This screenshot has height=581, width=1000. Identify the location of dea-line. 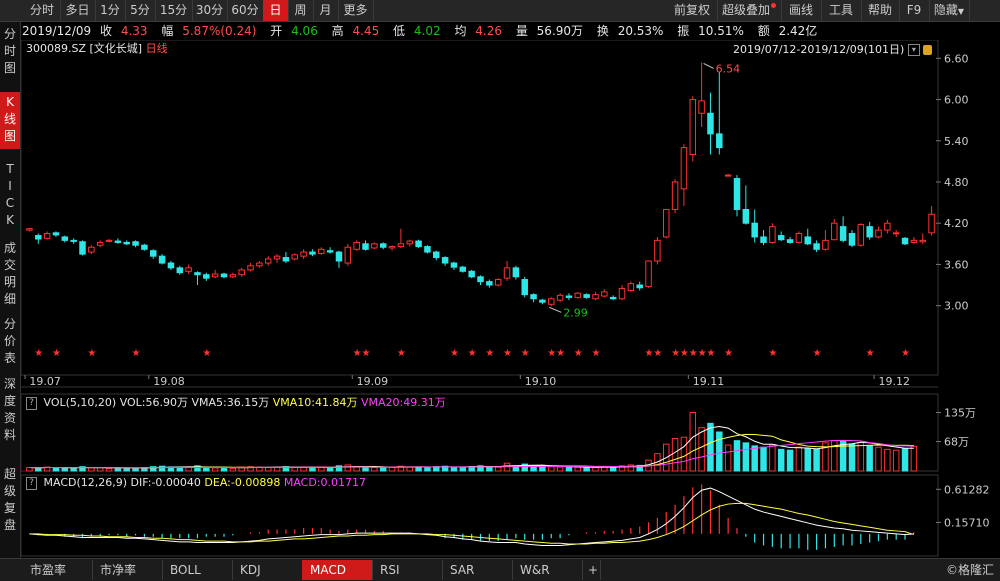
(472, 523).